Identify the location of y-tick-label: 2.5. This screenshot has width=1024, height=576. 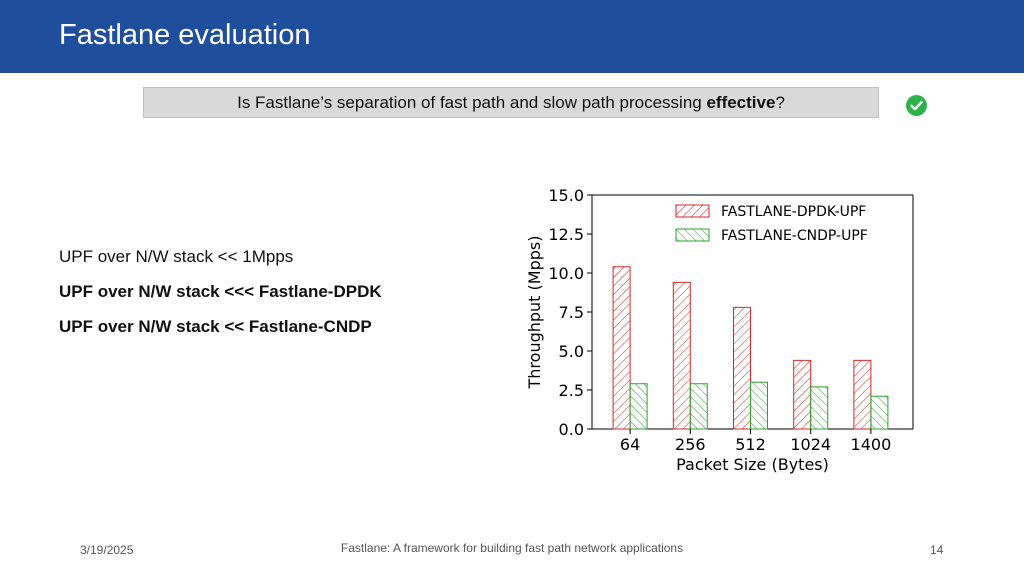
(571, 390).